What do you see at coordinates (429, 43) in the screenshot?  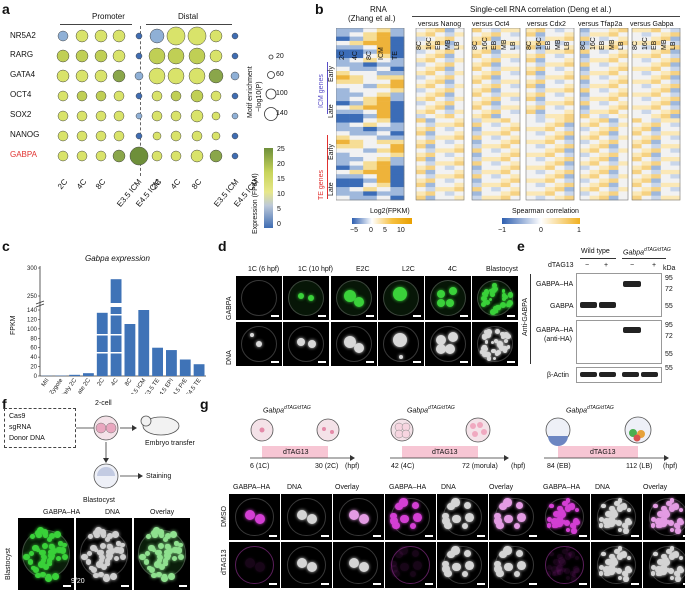 I see `corr-col-label: 16C` at bounding box center [429, 43].